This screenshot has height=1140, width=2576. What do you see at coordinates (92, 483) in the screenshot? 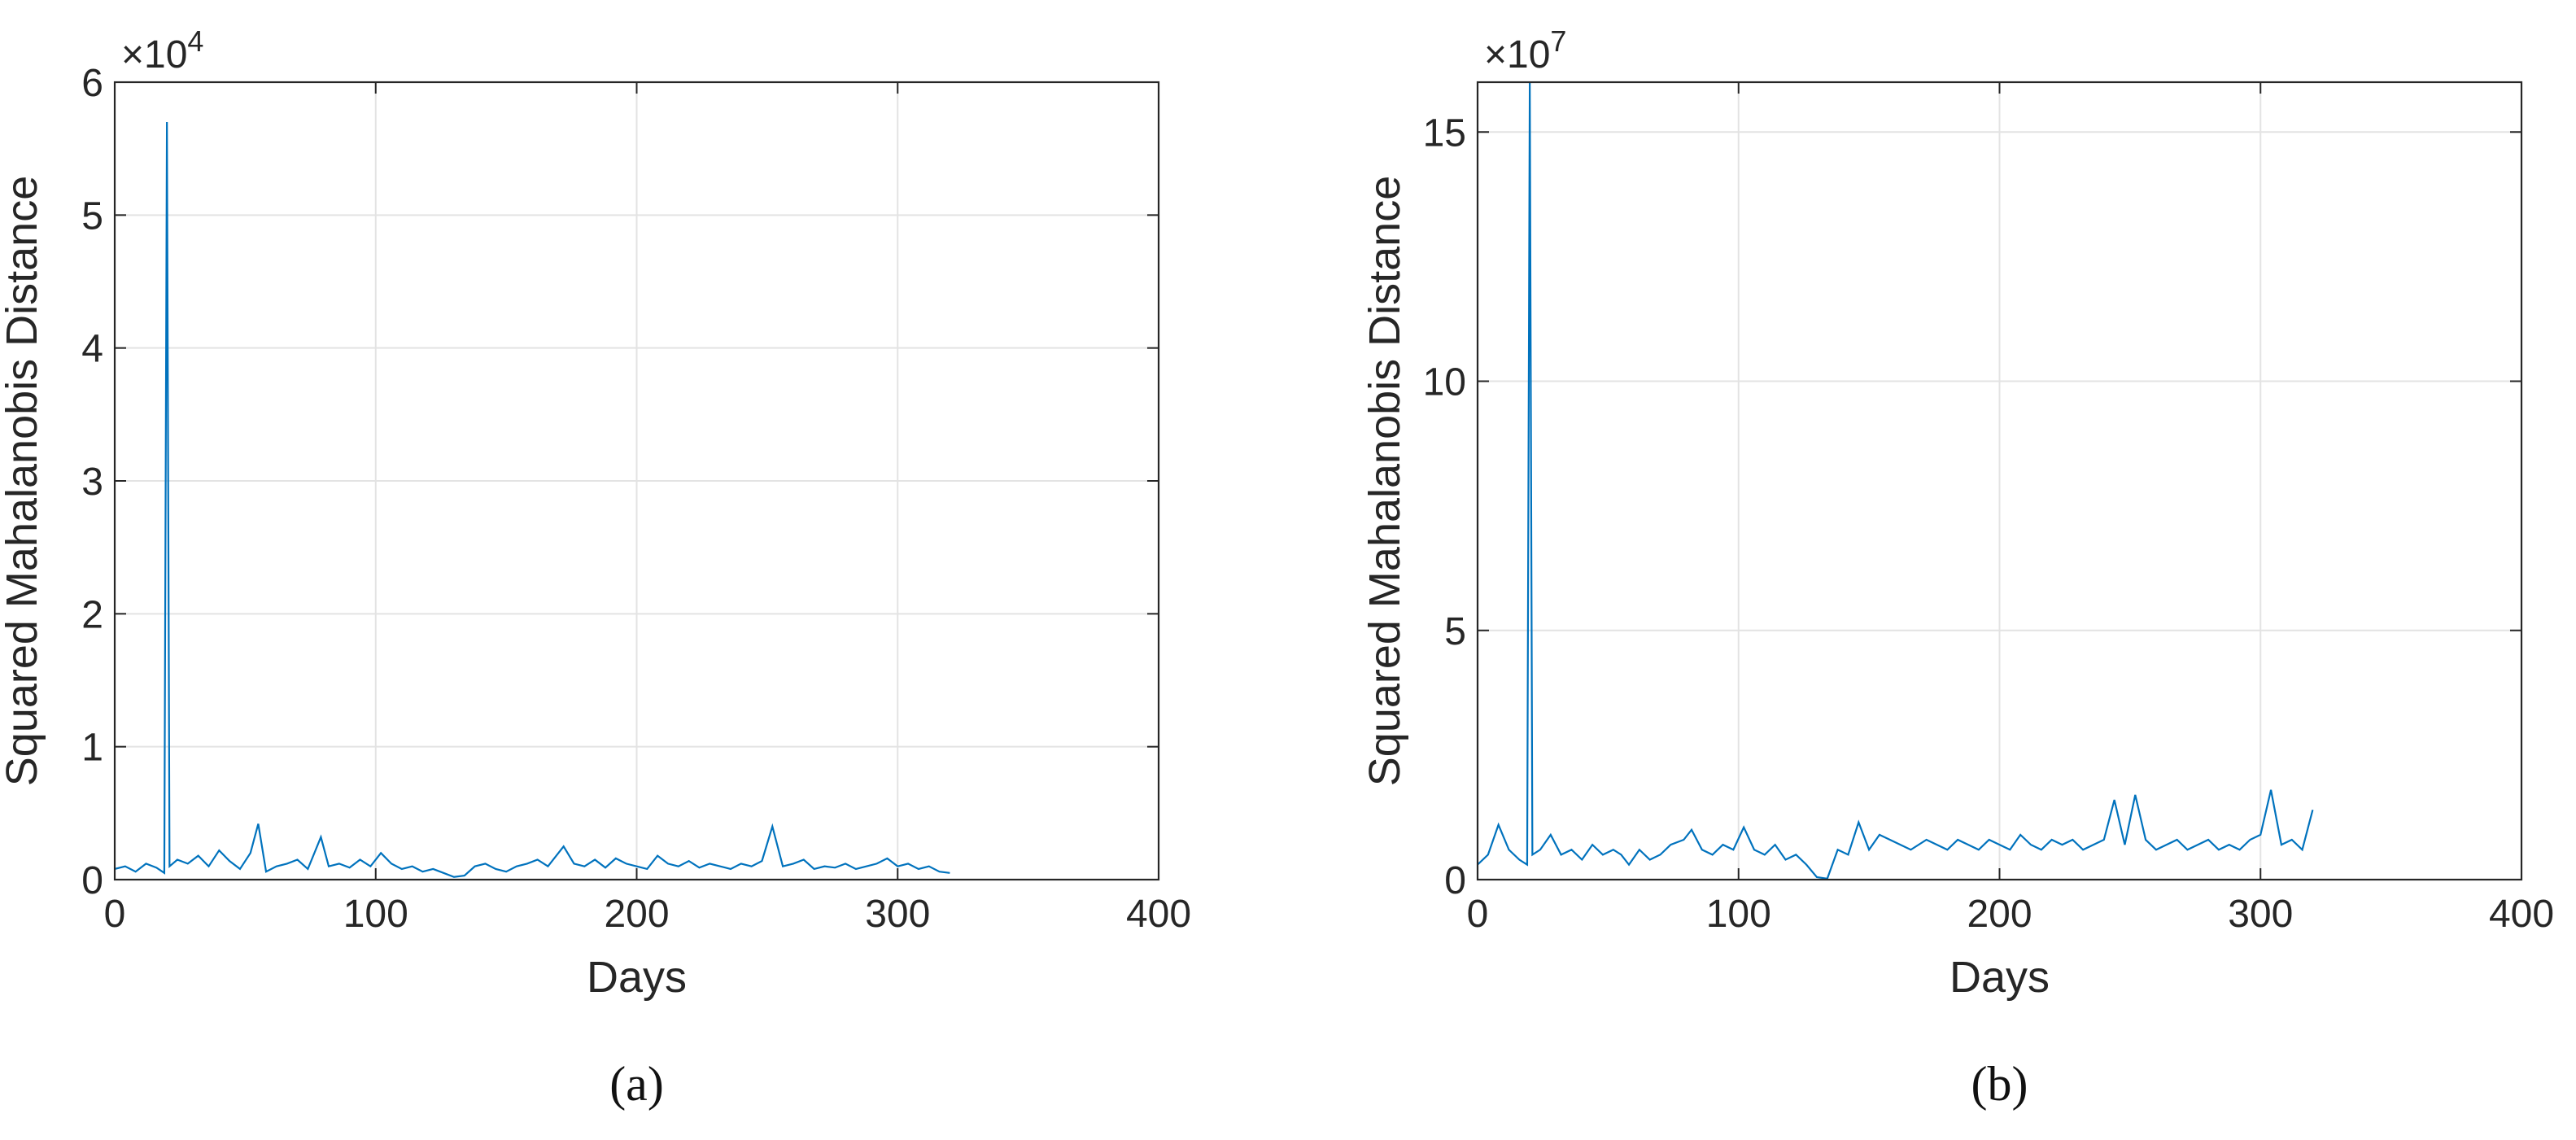
I see `y-tick-label: 3` at bounding box center [92, 483].